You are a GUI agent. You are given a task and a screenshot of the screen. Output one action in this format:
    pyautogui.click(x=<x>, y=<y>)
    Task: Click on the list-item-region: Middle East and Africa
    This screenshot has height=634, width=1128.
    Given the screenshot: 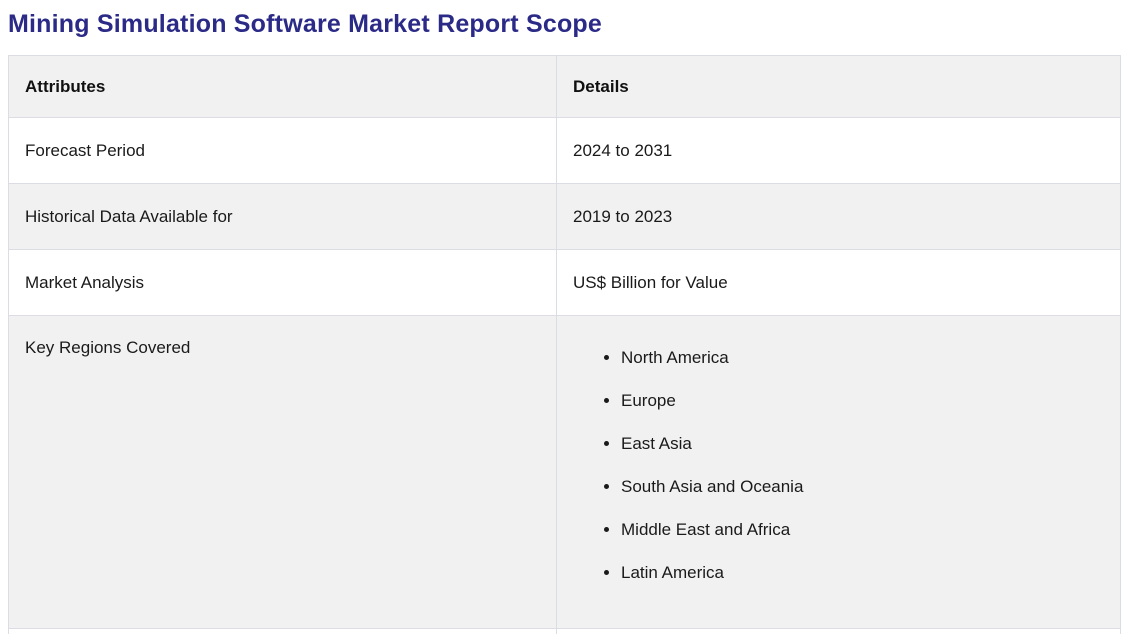 What is the action you would take?
    pyautogui.click(x=862, y=529)
    